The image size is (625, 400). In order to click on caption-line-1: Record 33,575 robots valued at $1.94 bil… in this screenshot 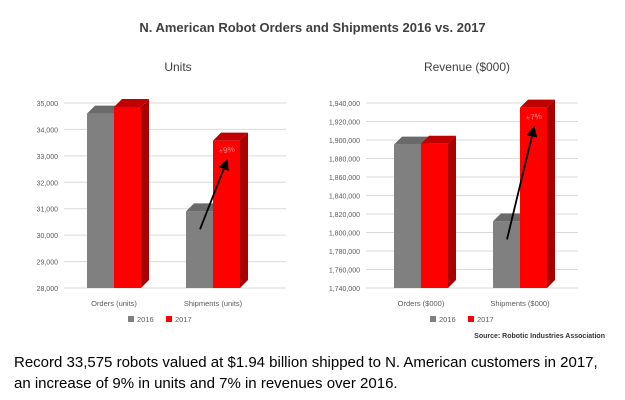, I will do `click(306, 362)`.